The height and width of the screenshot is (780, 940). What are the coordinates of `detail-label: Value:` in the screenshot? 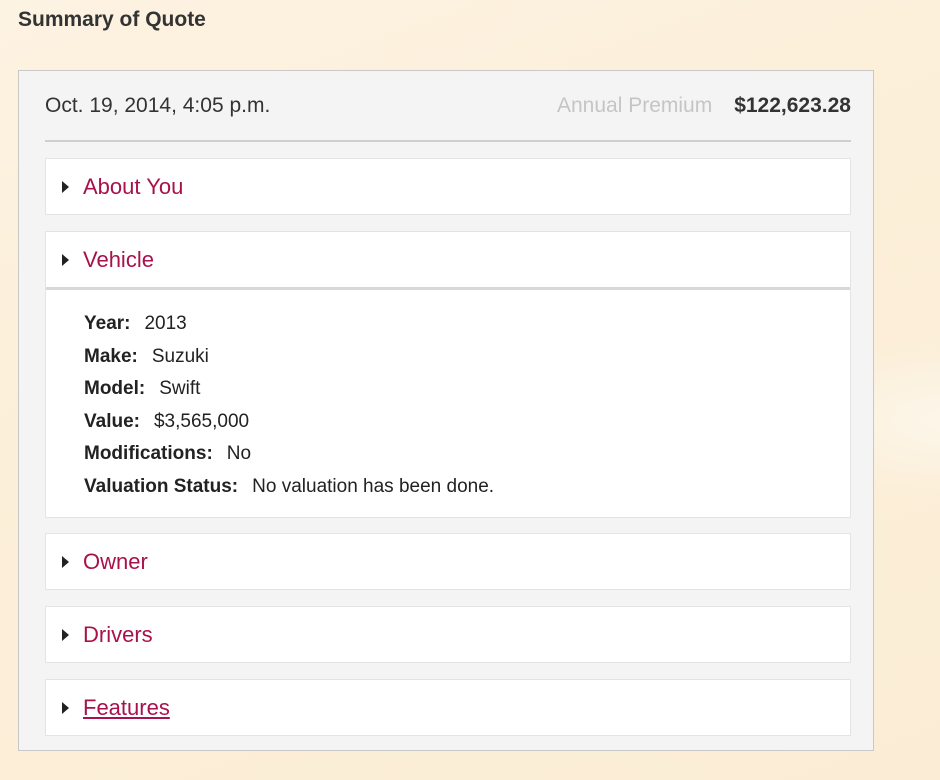 It's located at (112, 421).